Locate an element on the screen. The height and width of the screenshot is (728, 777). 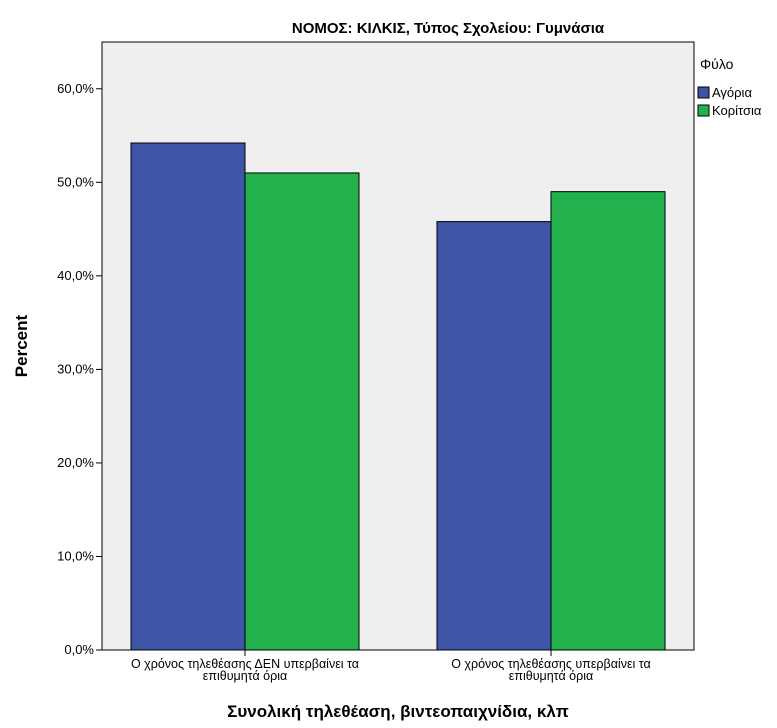
y-axis: 0,0% 10,0% 20,0% 30,0% 40,0% 50,0% 60,0% is located at coordinates (79, 369).